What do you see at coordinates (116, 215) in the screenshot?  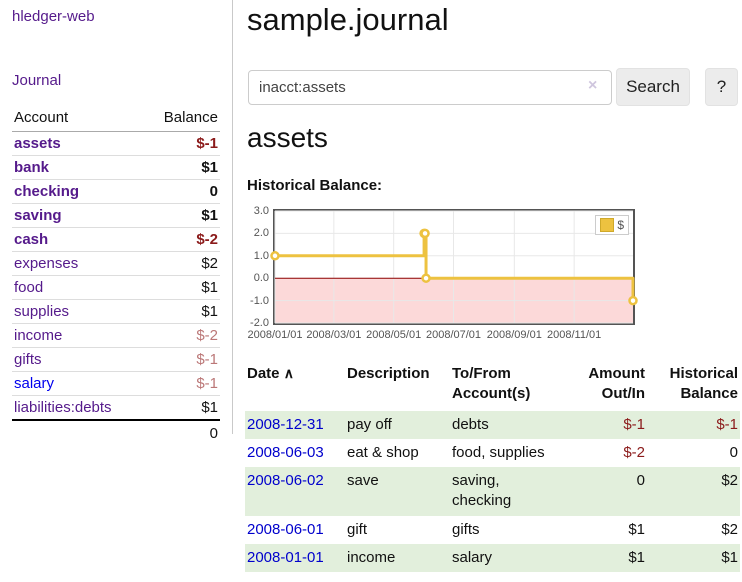 I see `account-row: saving $1` at bounding box center [116, 215].